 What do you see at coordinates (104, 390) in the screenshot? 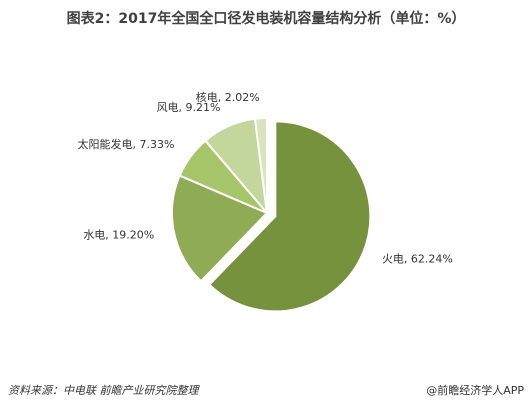
I see `source: 资料来源：中电联 前瞻产业研究院整理` at bounding box center [104, 390].